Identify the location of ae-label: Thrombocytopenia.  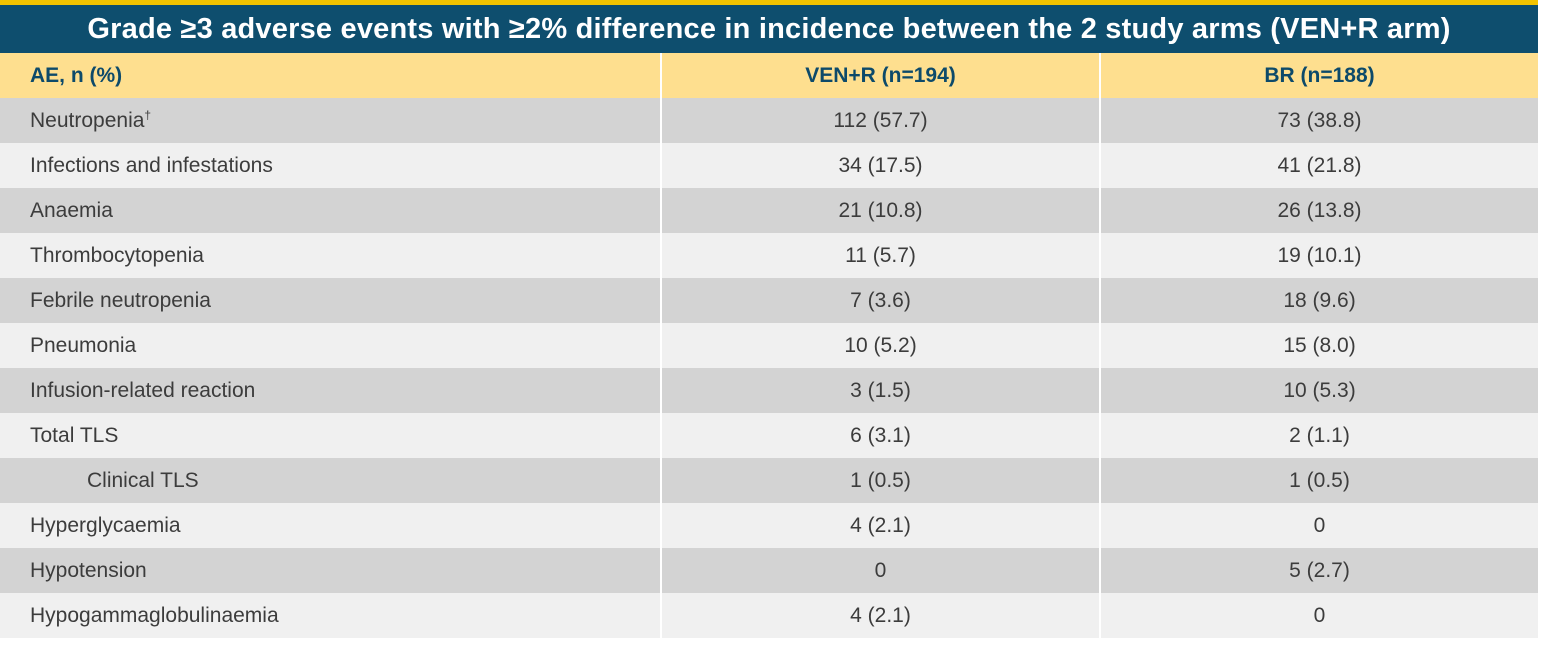
(330, 255).